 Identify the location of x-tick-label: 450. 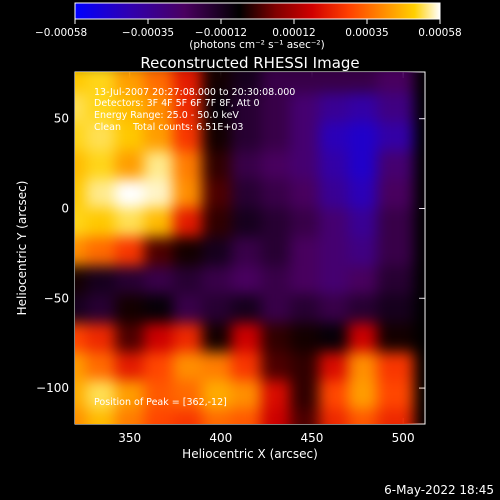
(312, 438).